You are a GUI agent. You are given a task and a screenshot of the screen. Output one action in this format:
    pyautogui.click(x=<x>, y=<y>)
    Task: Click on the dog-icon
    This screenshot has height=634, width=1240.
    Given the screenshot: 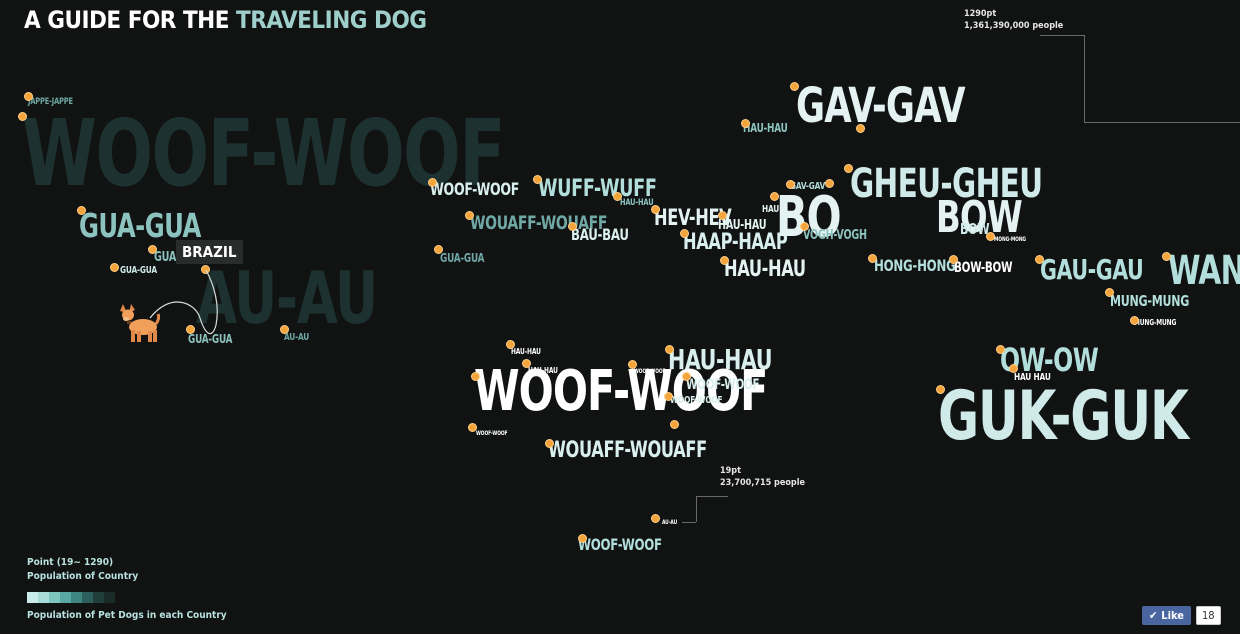 What is the action you would take?
    pyautogui.click(x=140, y=323)
    